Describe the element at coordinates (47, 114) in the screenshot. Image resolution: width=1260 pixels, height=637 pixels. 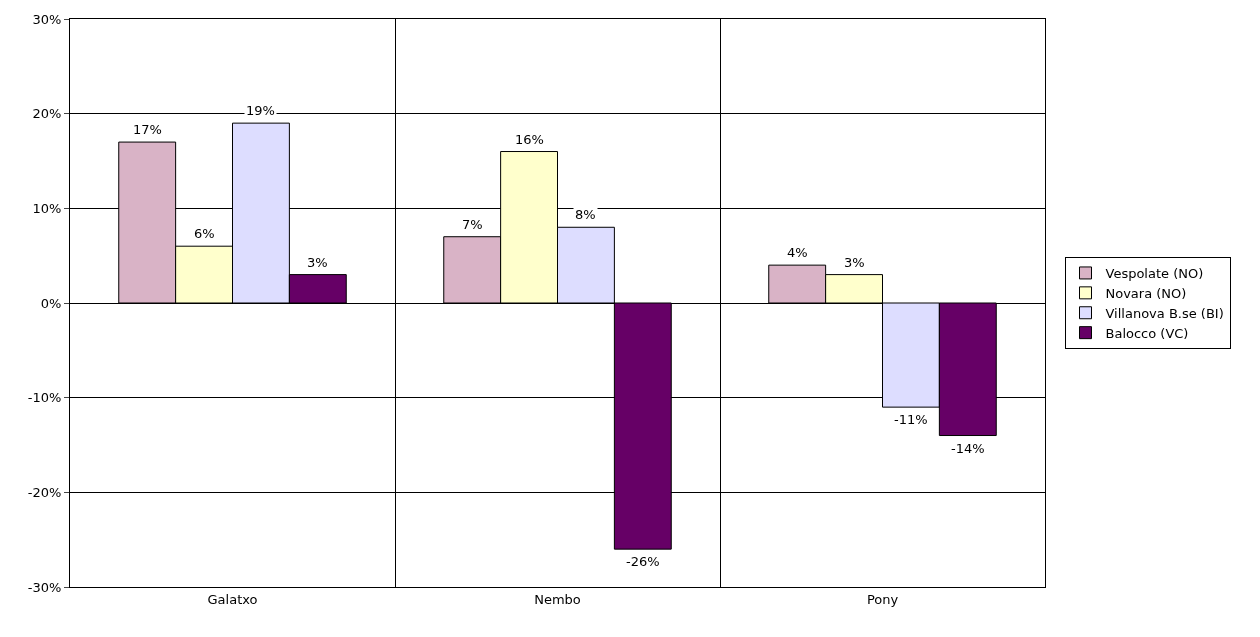
I see `y-tick-label: 20%` at that location.